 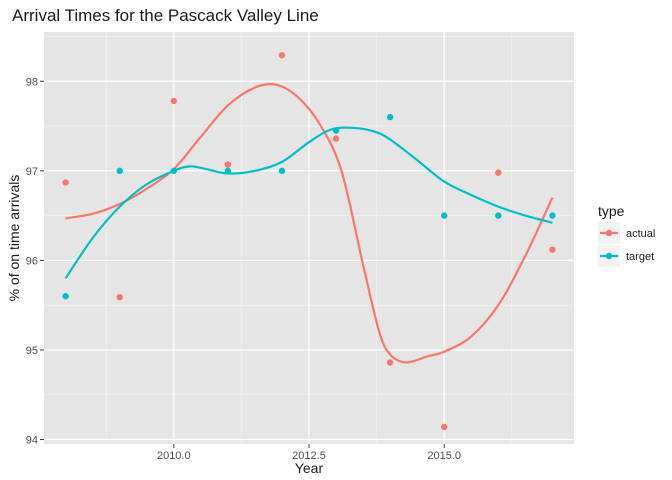 I want to click on y-axis-title: % of on time arrivals, so click(x=14, y=238).